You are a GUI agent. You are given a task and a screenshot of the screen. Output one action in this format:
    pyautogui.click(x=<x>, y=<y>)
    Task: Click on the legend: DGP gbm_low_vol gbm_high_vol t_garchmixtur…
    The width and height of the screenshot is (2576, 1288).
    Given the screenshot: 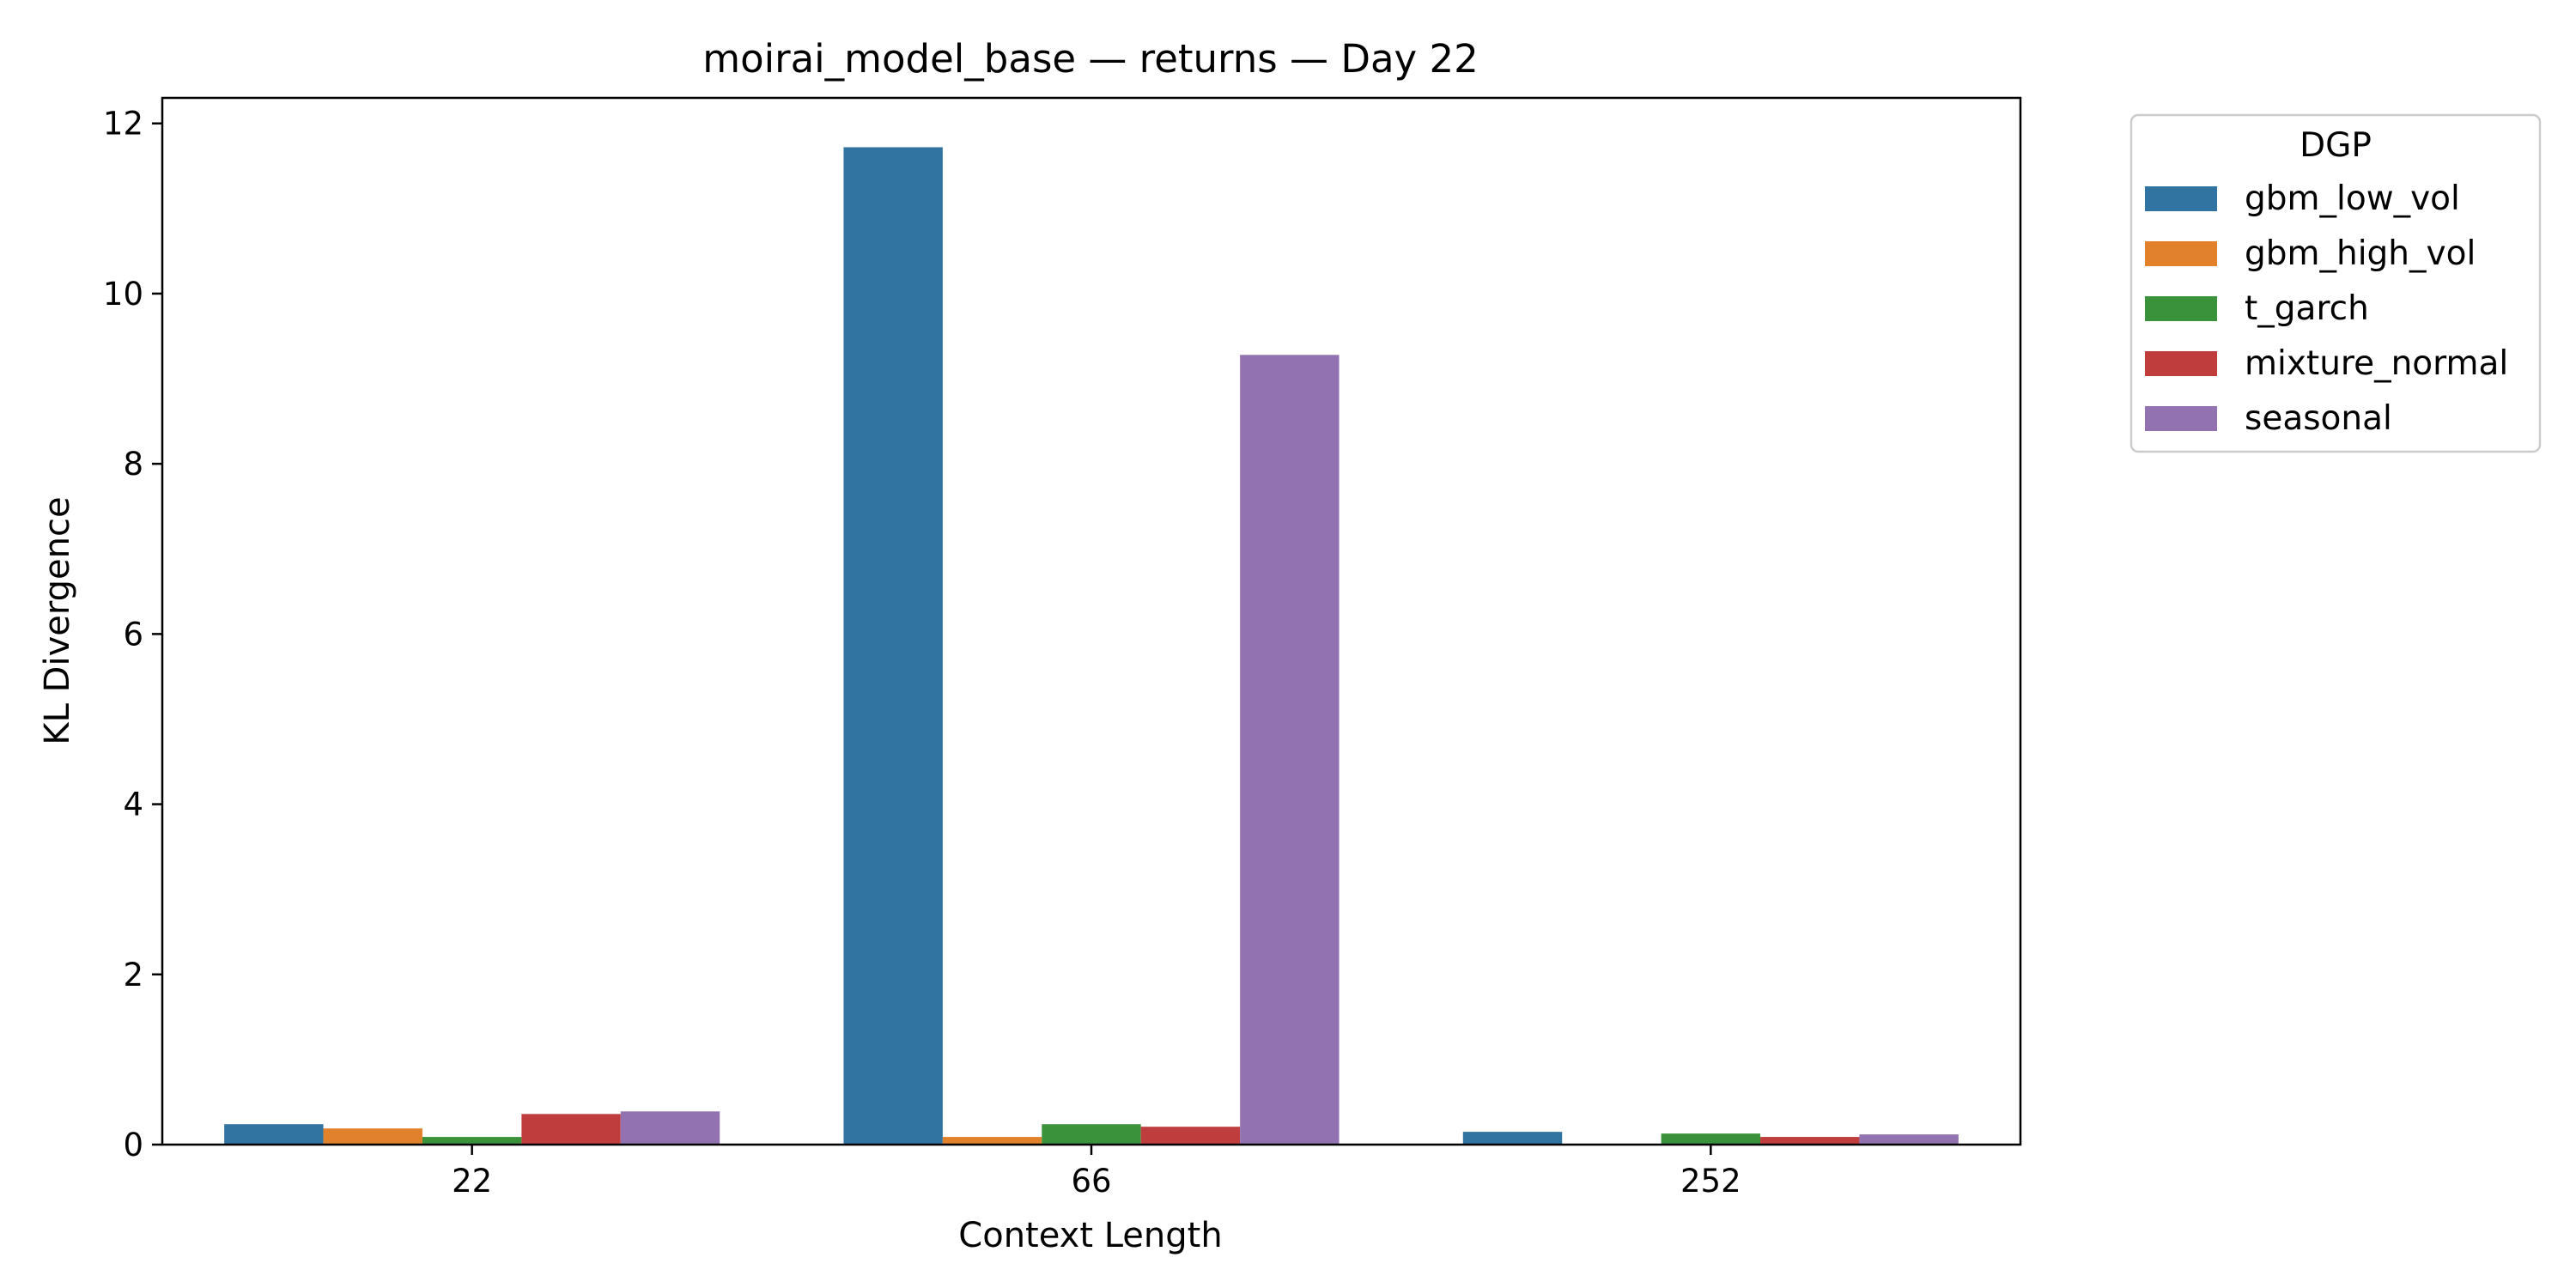 What is the action you would take?
    pyautogui.click(x=2335, y=283)
    